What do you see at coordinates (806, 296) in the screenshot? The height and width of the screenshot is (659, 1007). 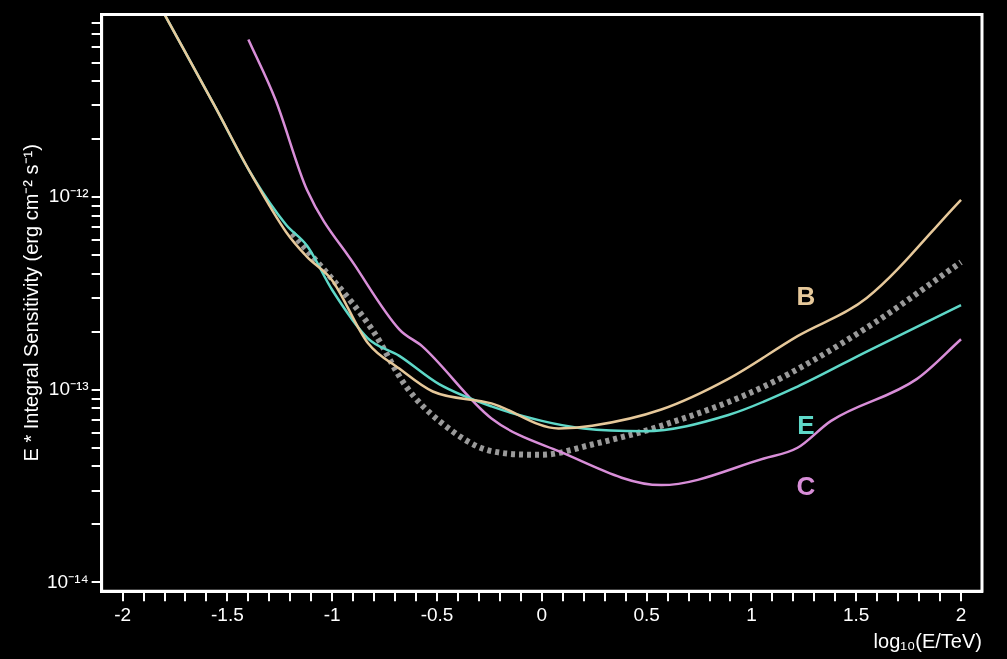 I see `series-label: B` at bounding box center [806, 296].